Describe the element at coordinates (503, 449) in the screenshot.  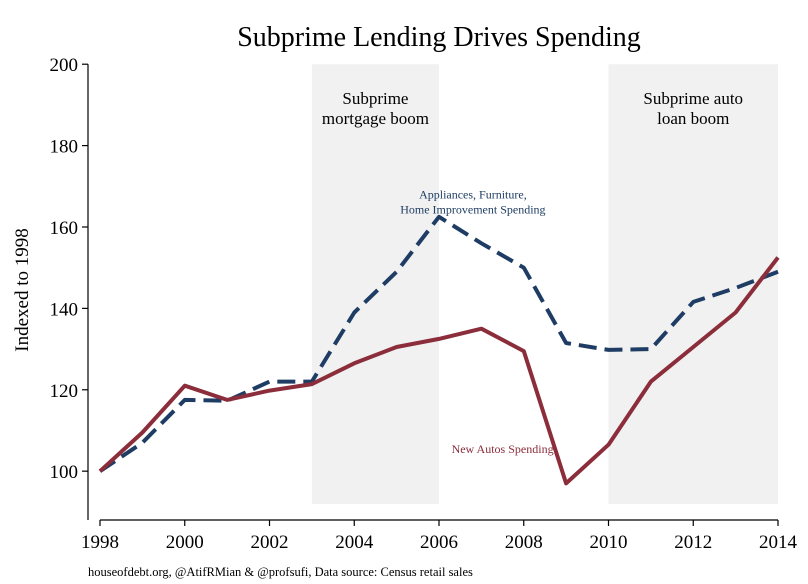
I see `series-label-1-0: New Autos Spending` at that location.